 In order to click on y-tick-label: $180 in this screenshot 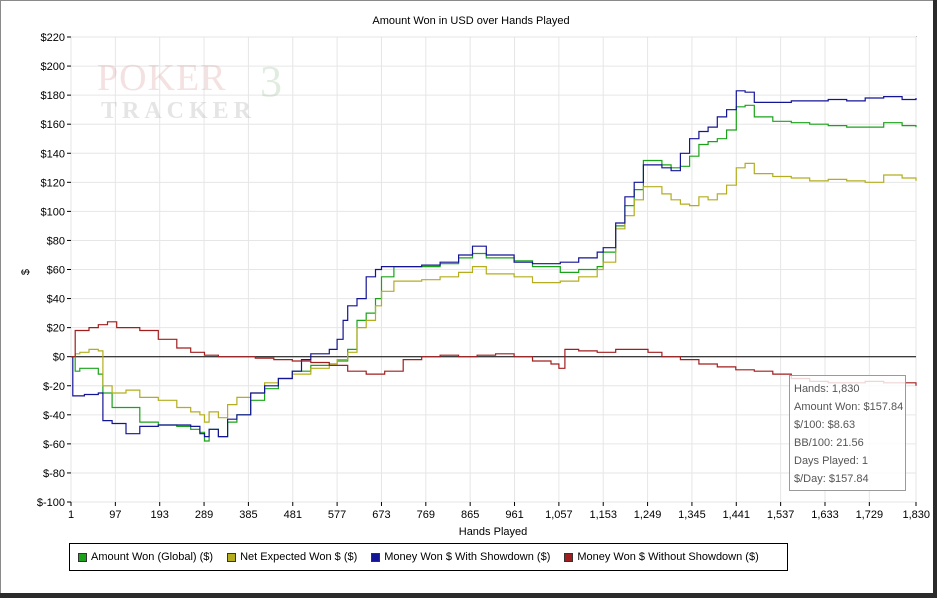, I will do `click(53, 96)`.